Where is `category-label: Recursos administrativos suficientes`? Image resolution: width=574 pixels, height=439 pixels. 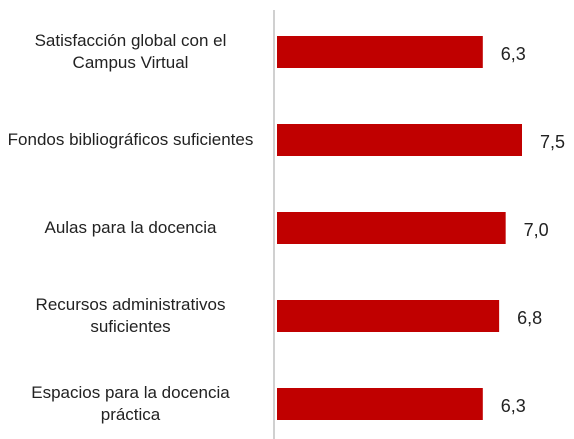
category-label: Recursos administrativos suficientes is located at coordinates (130, 315).